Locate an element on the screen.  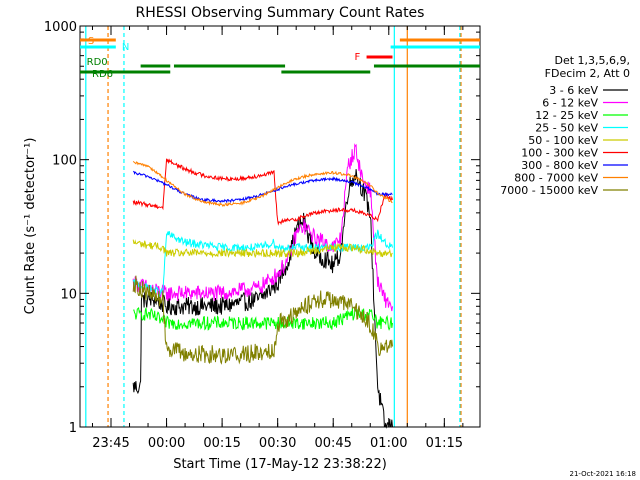
legend-entry-label: 25 - 50 keV is located at coordinates (566, 128).